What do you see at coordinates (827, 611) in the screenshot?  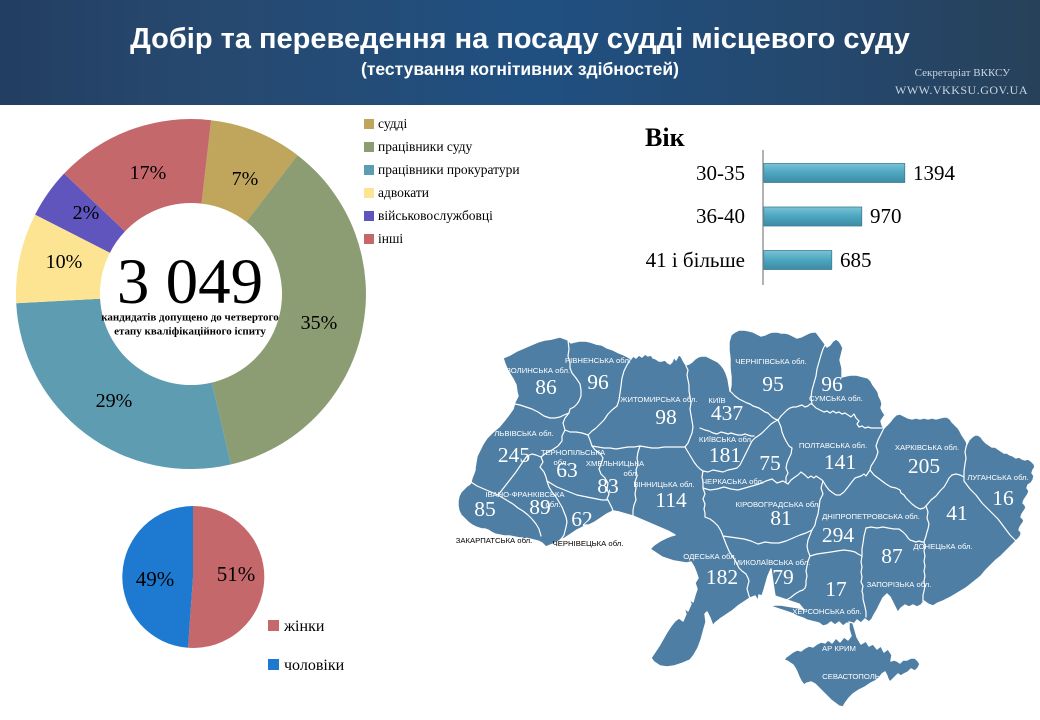 I see `svg-text: ХЕРСОНСЬКА обл.` at bounding box center [827, 611].